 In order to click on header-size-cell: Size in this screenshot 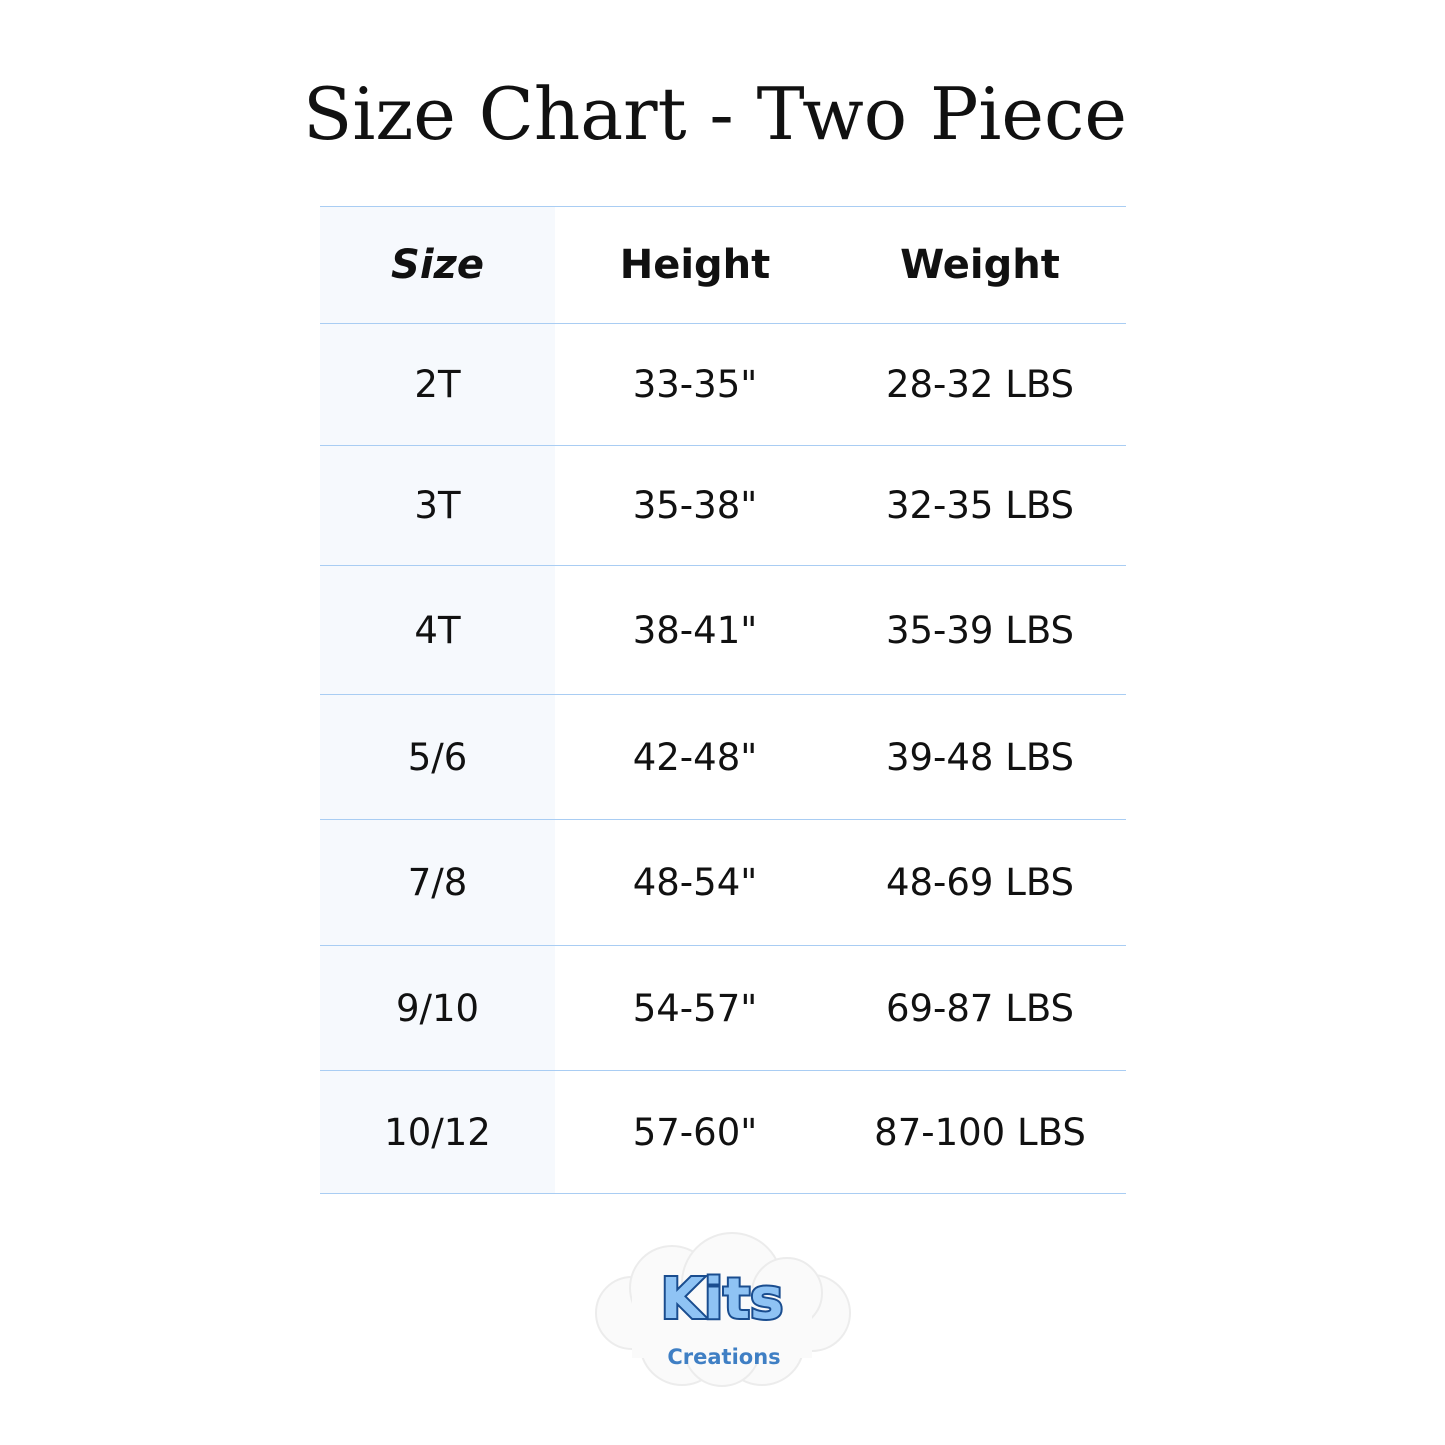, I will do `click(437, 265)`.